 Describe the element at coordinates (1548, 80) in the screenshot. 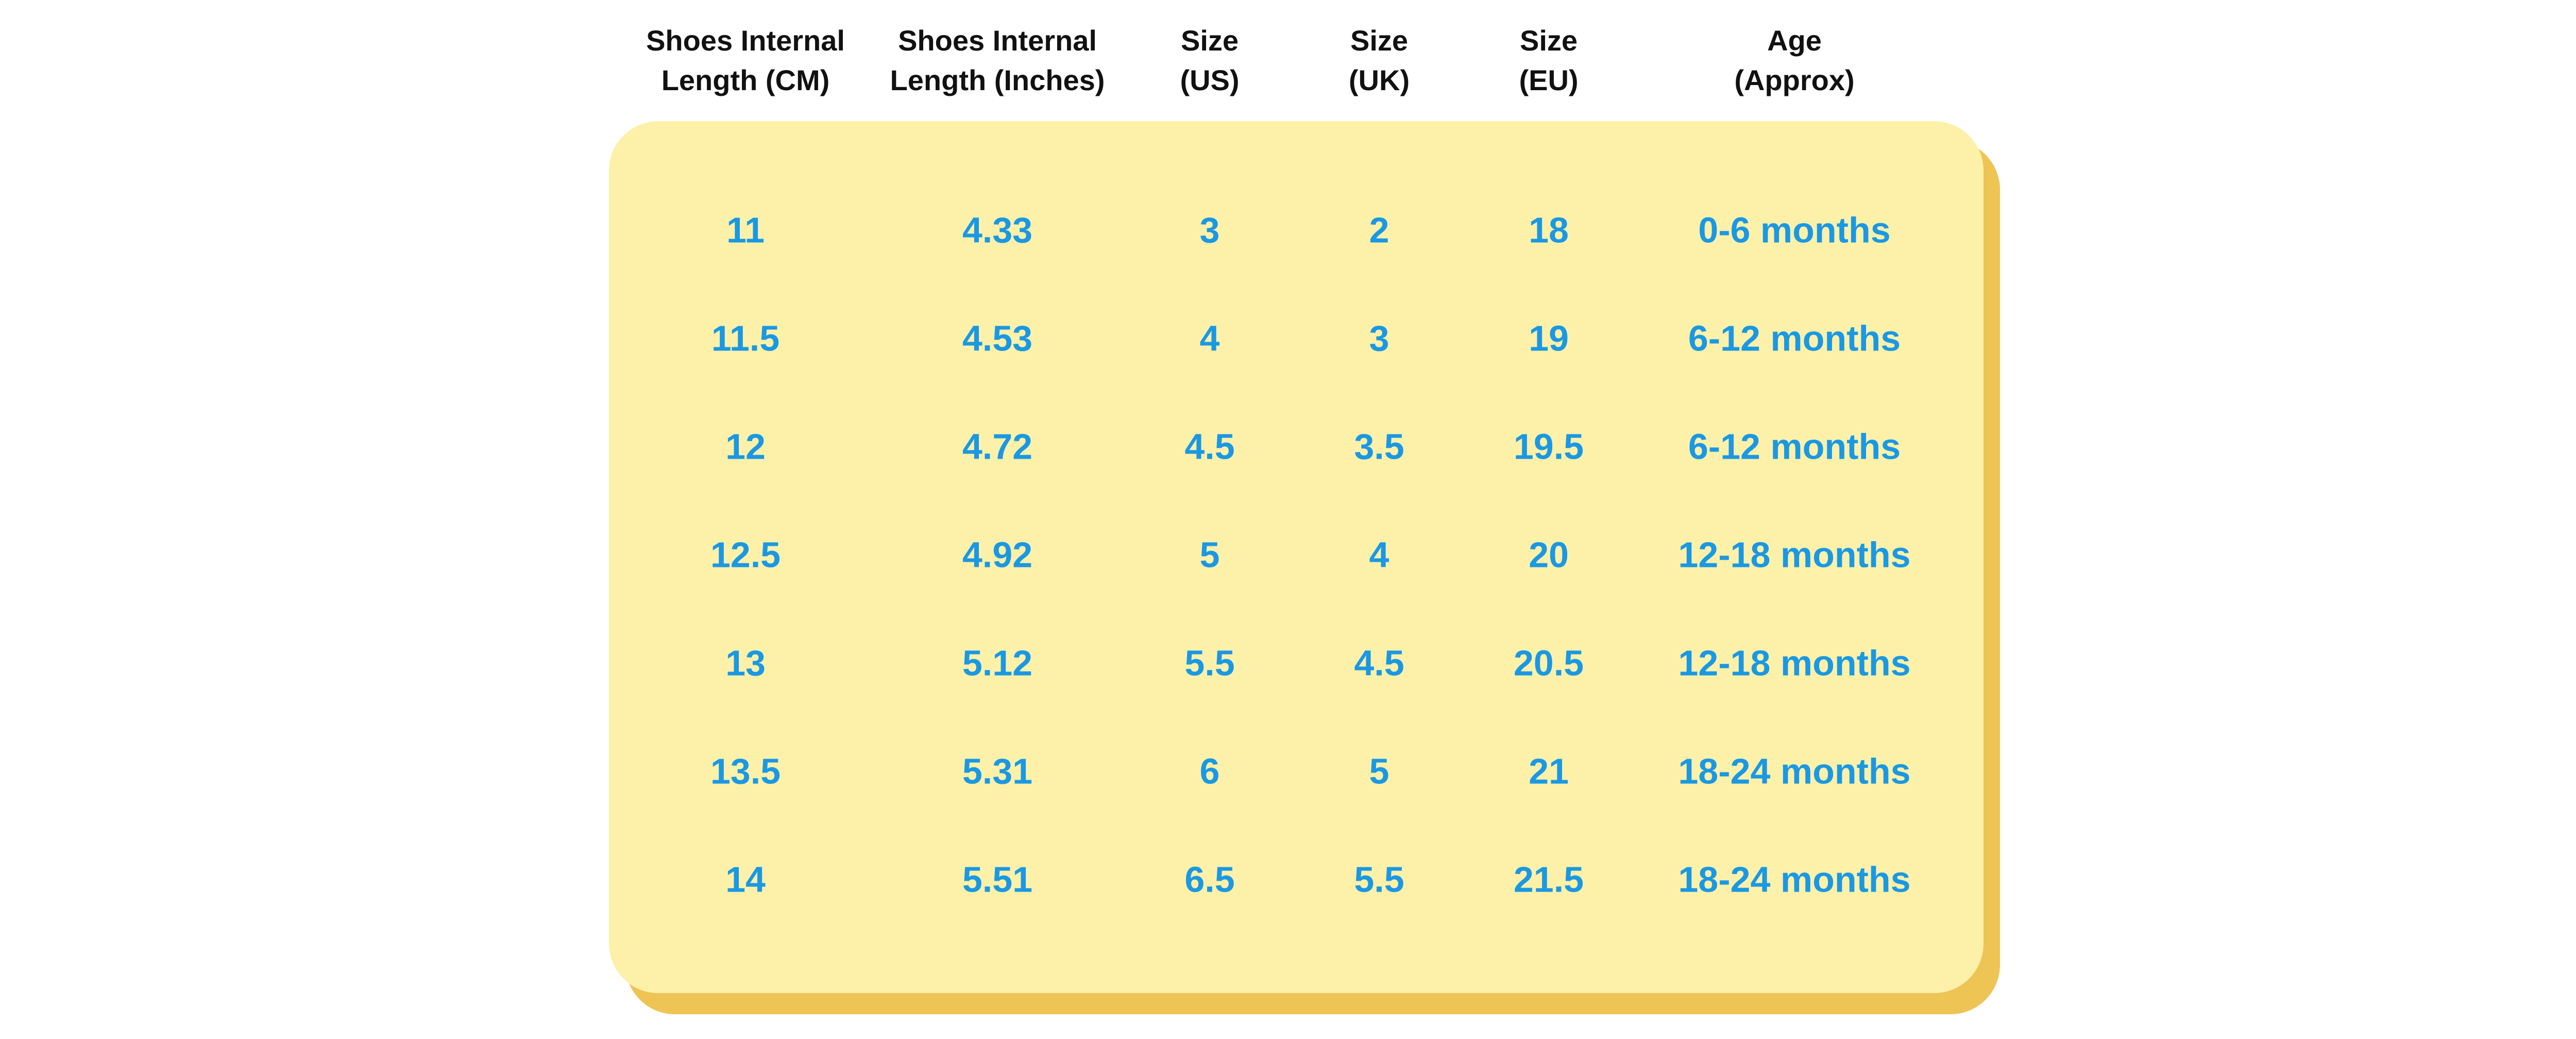

I see `column-header: (EU)` at that location.